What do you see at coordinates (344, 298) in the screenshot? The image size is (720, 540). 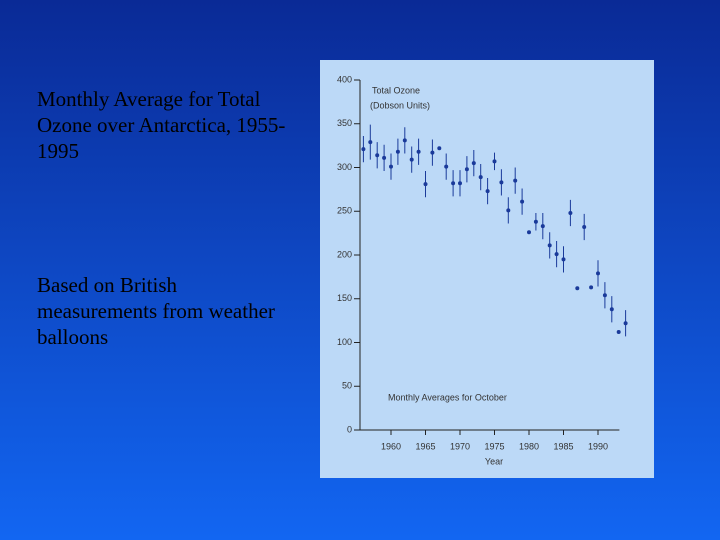 I see `y-tick-label: 150` at bounding box center [344, 298].